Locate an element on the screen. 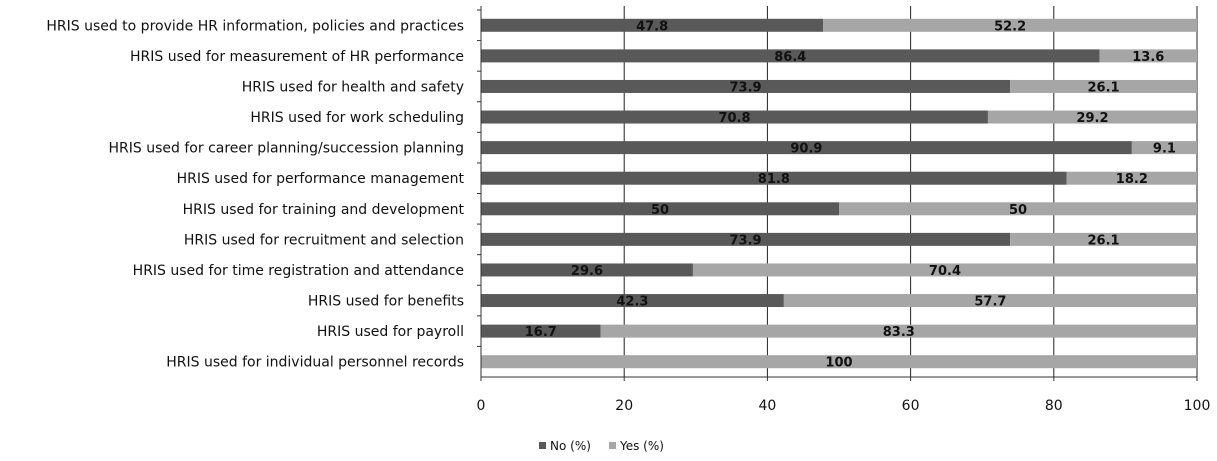 Image resolution: width=1217 pixels, height=461 pixels. data-label: 42.3 is located at coordinates (632, 302).